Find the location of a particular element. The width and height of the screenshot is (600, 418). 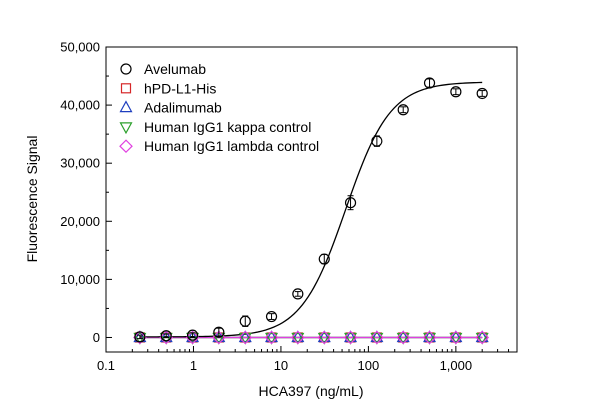

y-axis-title: Fluorescence Signal is located at coordinates (32, 199).